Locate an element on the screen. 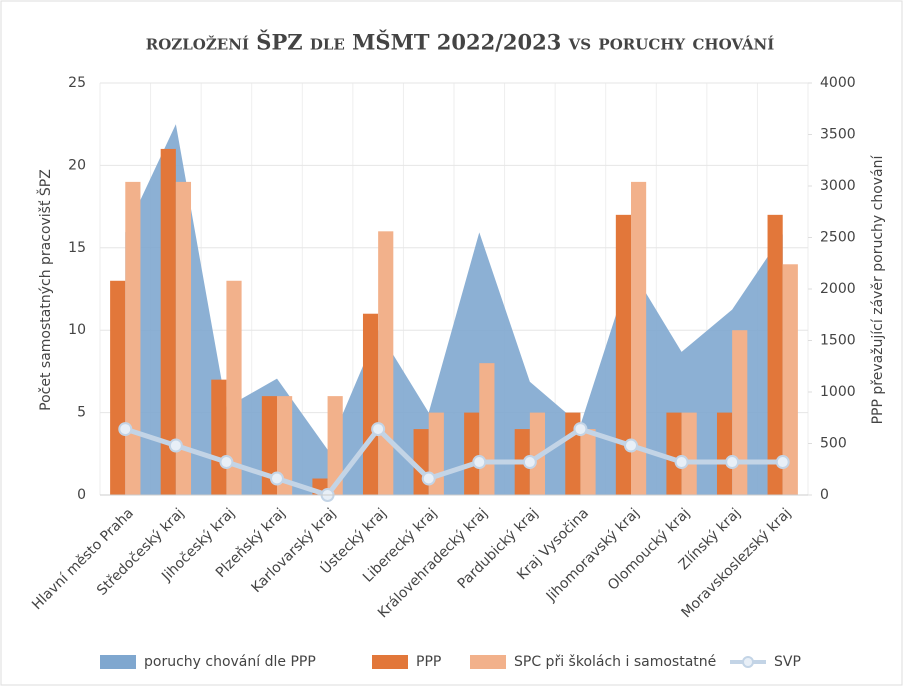 This screenshot has height=686, width=903. legend-label: poruchy chování dle PPP is located at coordinates (230, 662).